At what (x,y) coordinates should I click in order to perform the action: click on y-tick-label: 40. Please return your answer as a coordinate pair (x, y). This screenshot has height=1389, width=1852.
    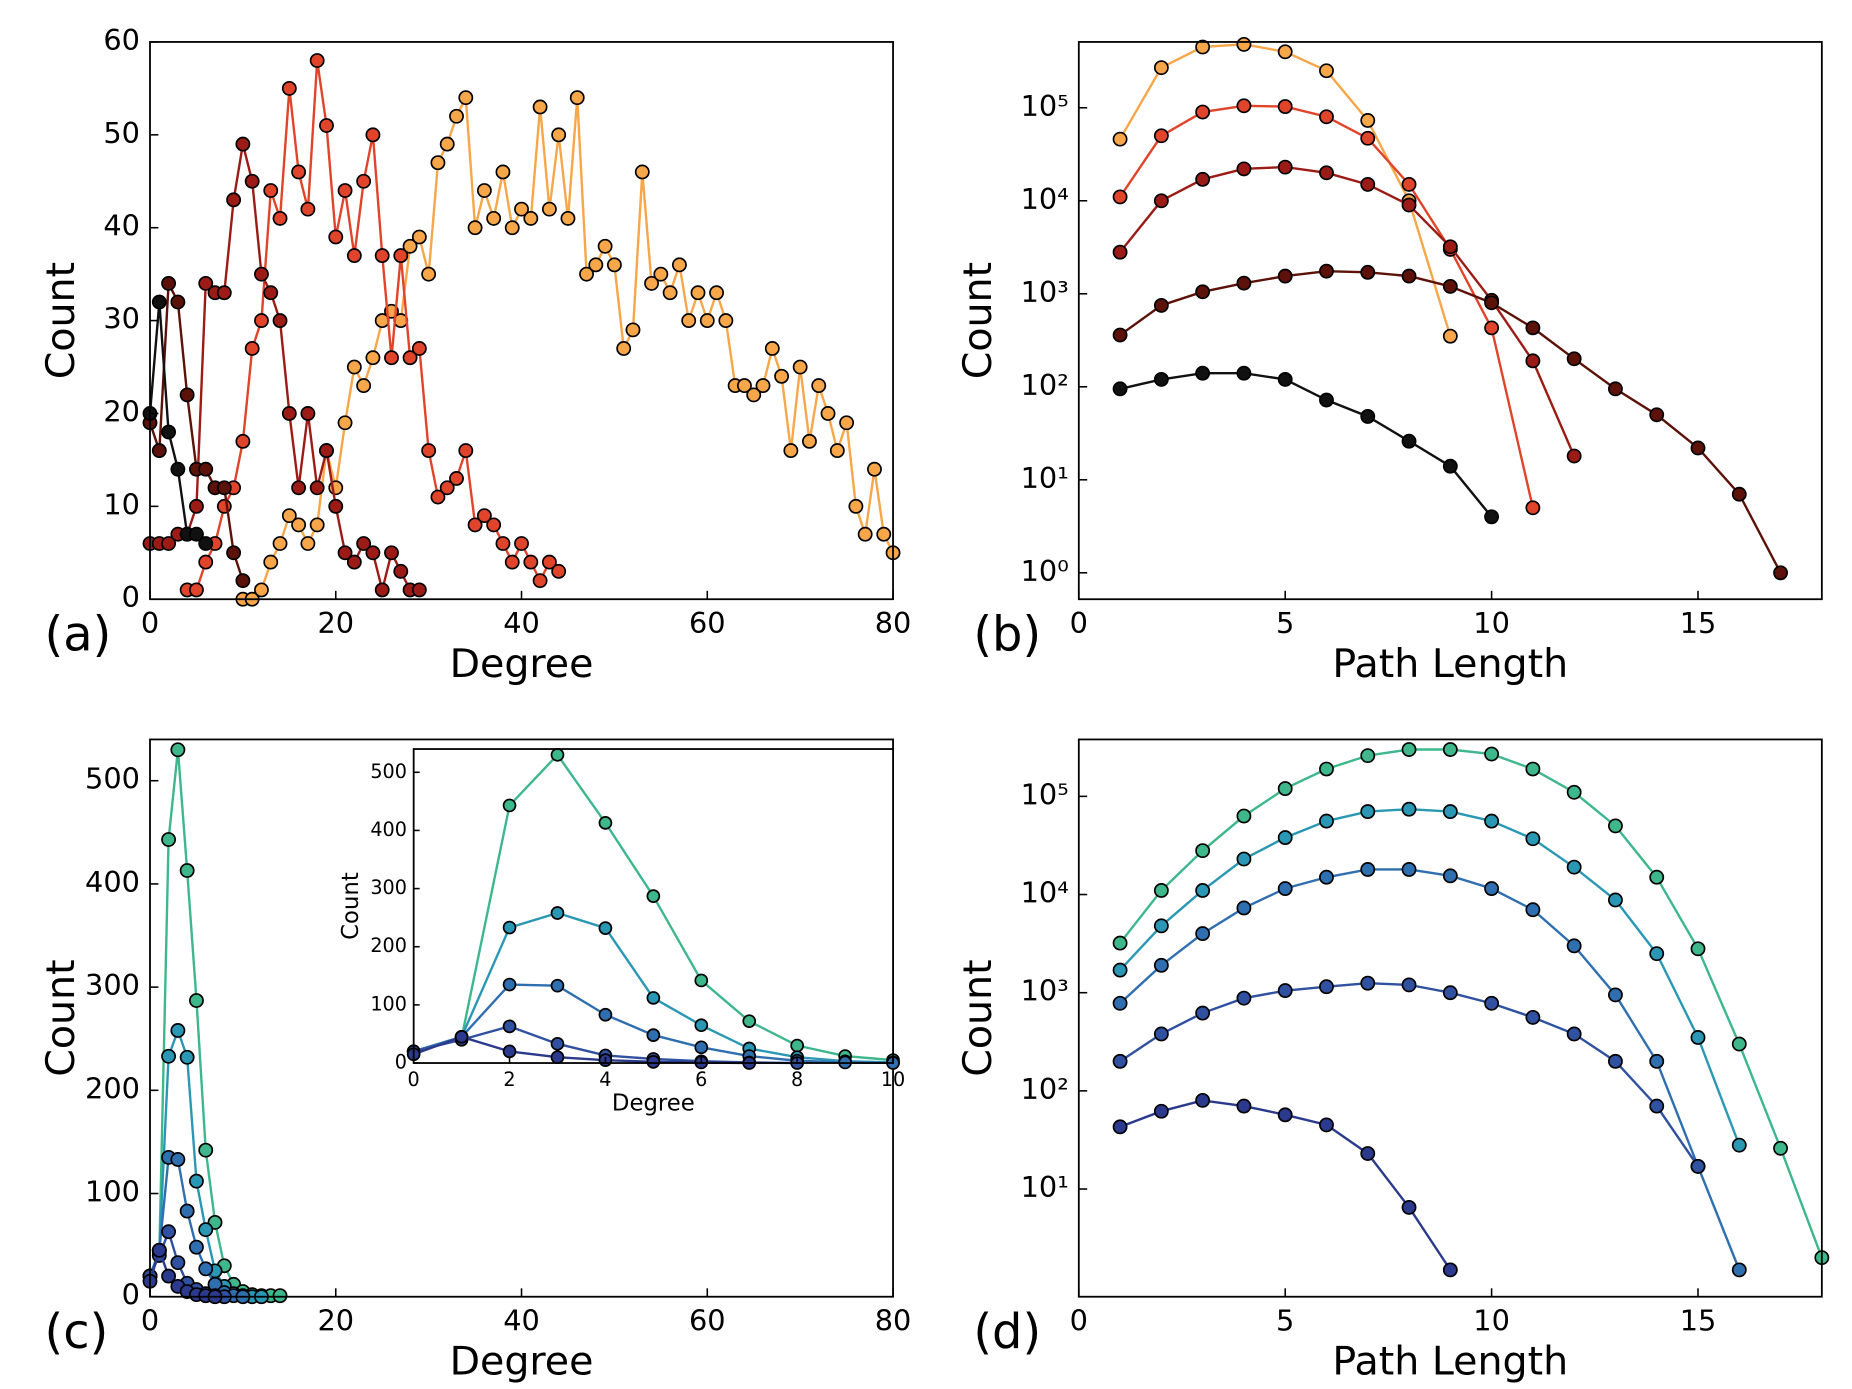
    Looking at the image, I should click on (121, 226).